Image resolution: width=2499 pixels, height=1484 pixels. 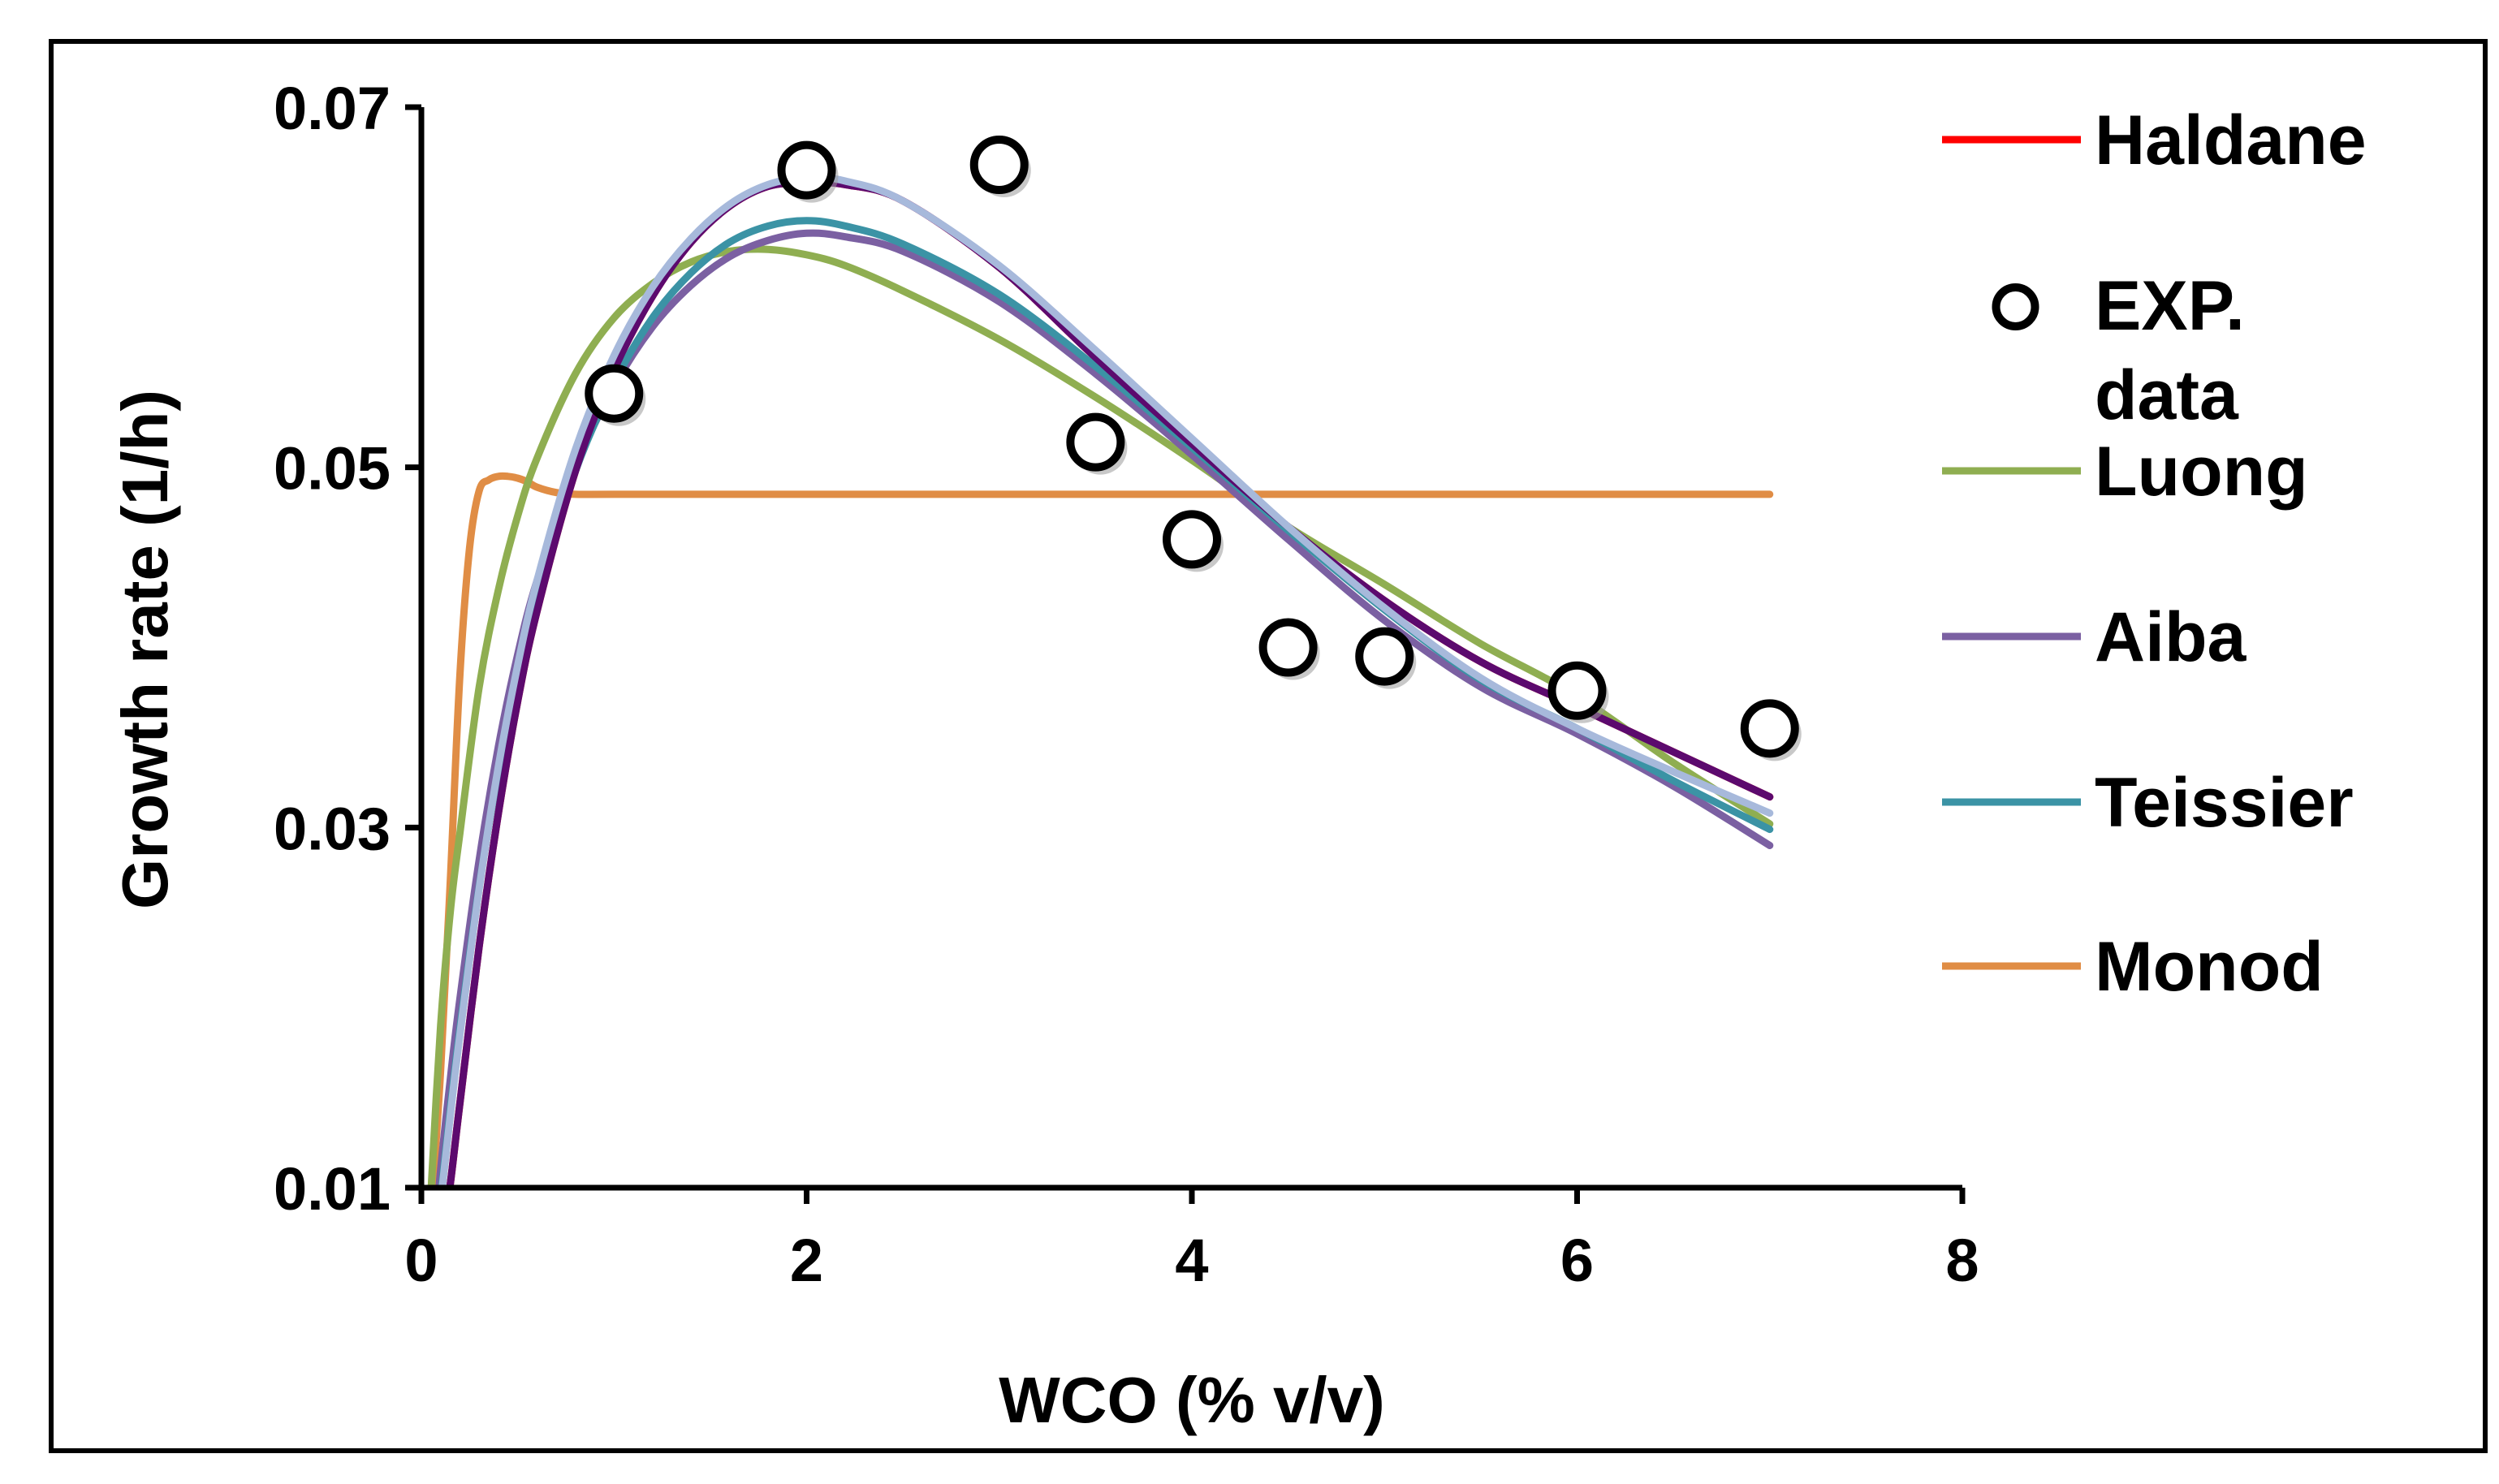 What do you see at coordinates (2094, 637) in the screenshot?
I see `legend-item-aiba: Aiba` at bounding box center [2094, 637].